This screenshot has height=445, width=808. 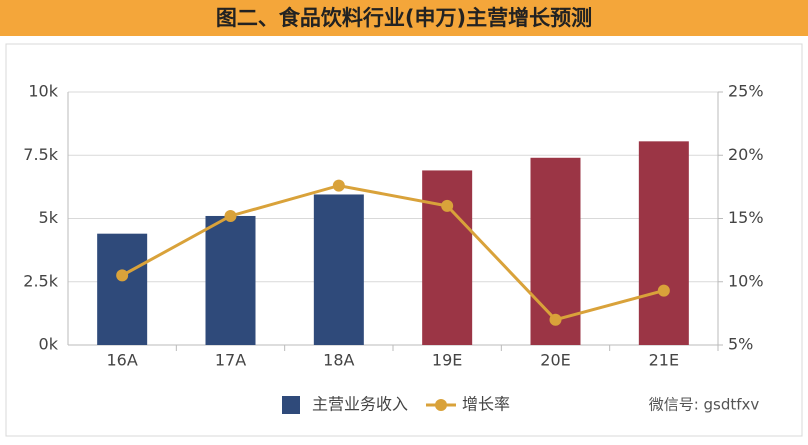 What do you see at coordinates (338, 360) in the screenshot?
I see `x-tick-label: 18A` at bounding box center [338, 360].